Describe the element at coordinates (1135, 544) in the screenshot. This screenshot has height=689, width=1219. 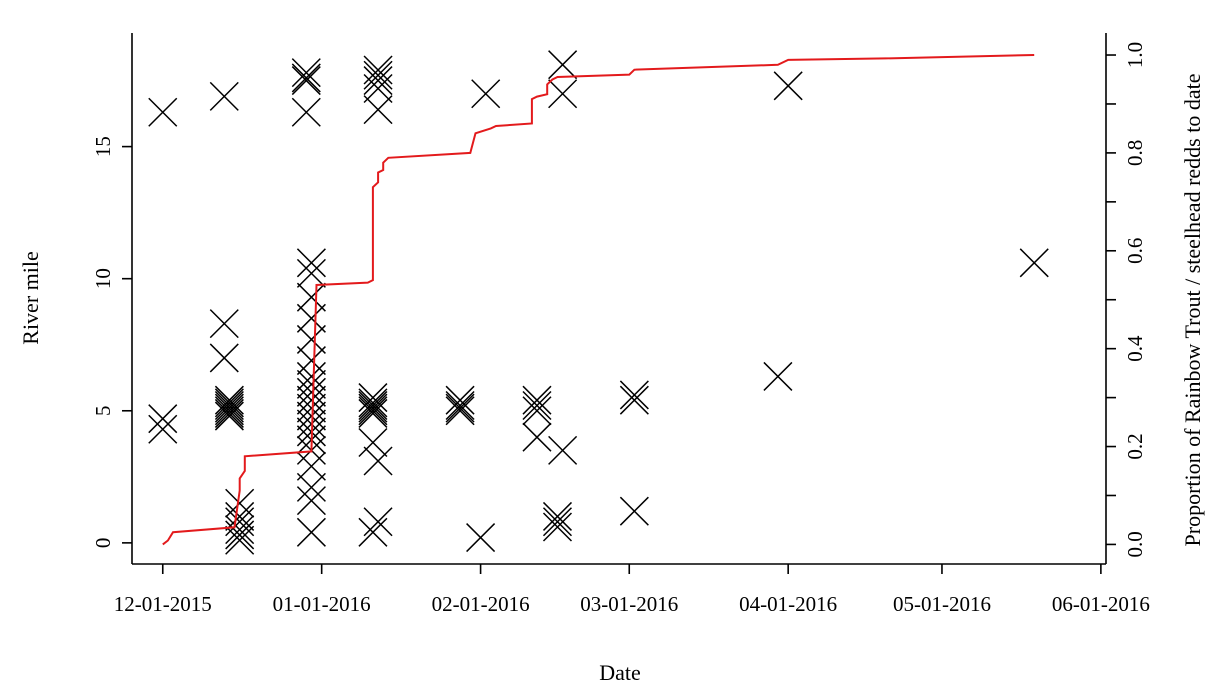
I see `y2-tick-label: 0.0` at that location.